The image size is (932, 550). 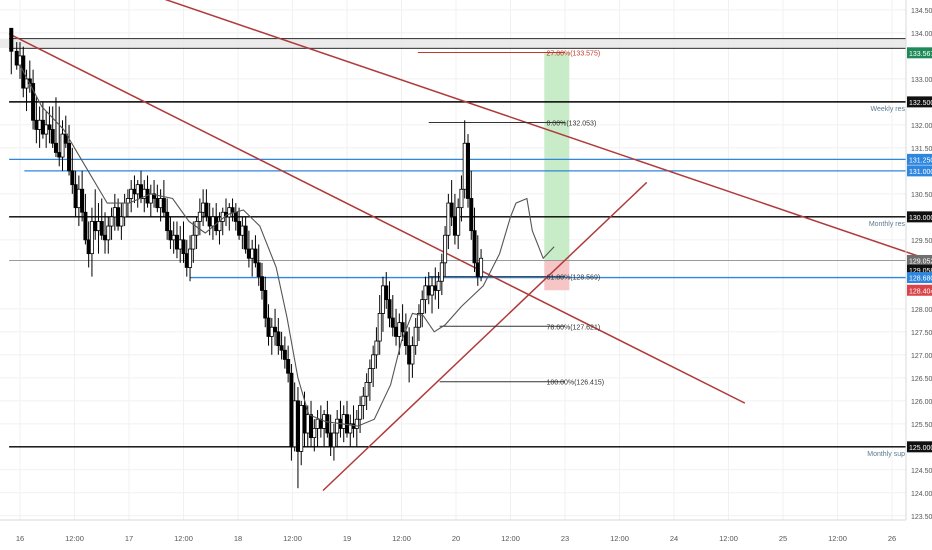 What do you see at coordinates (456, 538) in the screenshot?
I see `x-tick-label: 20` at bounding box center [456, 538].